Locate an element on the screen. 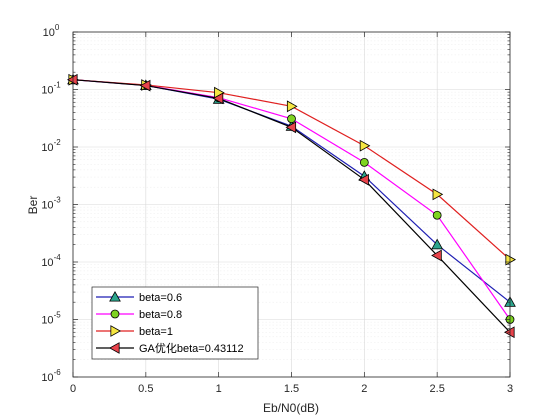 This screenshot has height=420, width=560. legend-entry: GA优化beta=0.43112 is located at coordinates (170, 348).